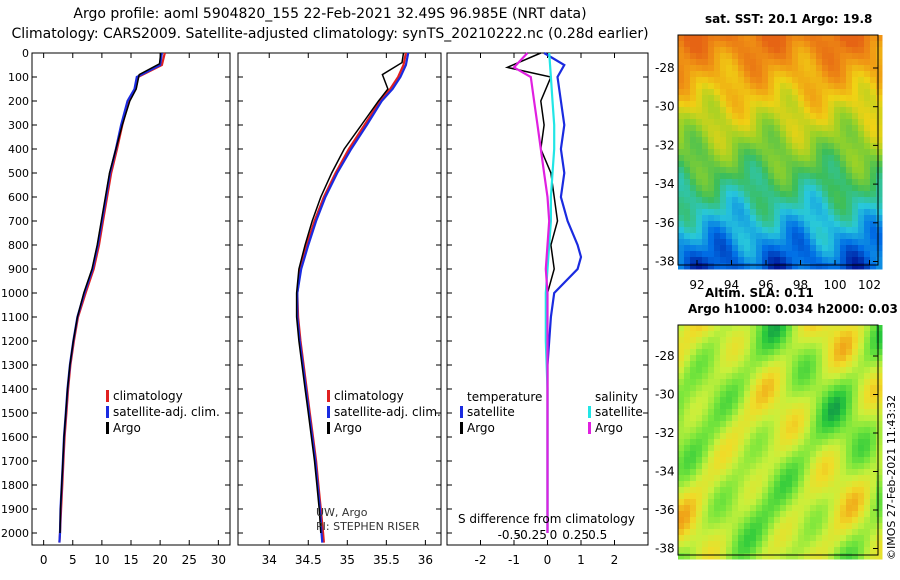 The image size is (900, 580). Describe the element at coordinates (481, 560) in the screenshot. I see `x-tick-label: -2` at that location.